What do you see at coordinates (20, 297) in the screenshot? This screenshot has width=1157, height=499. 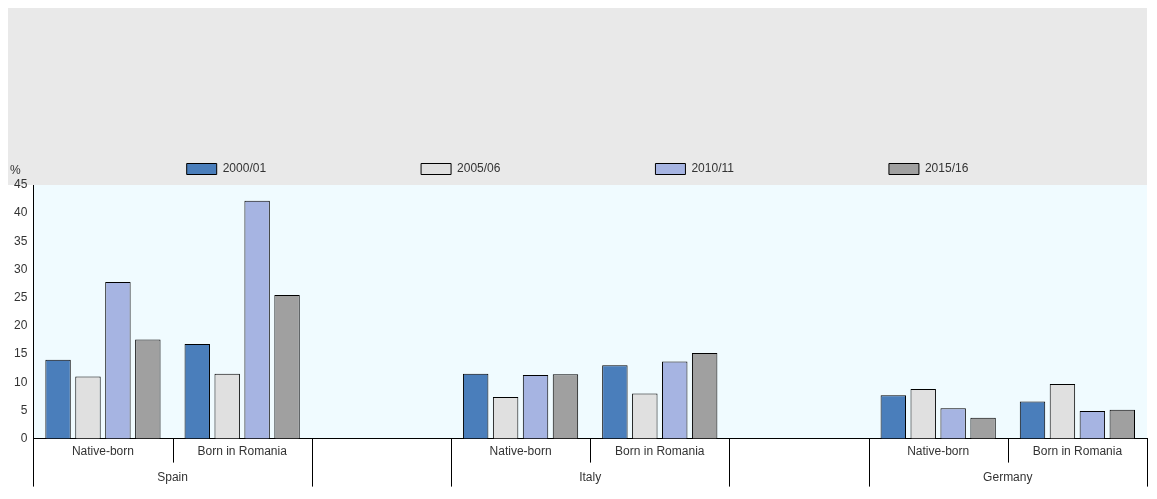 I see `y-tick-label: 25` at bounding box center [20, 297].